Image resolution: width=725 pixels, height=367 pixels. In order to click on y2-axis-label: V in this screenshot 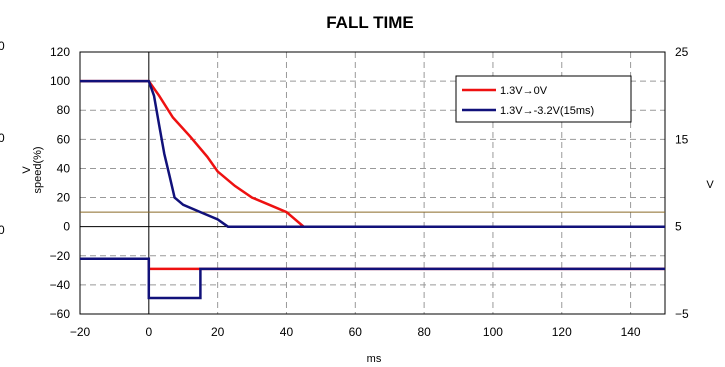, I will do `click(710, 185)`.